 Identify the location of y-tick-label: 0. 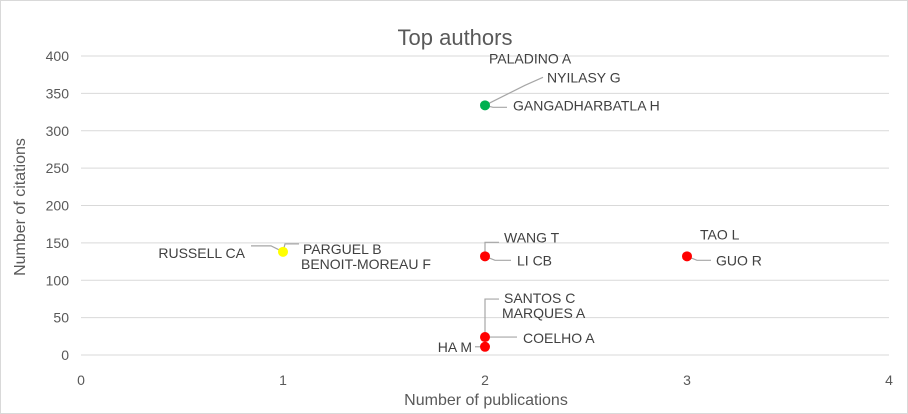
(65, 355).